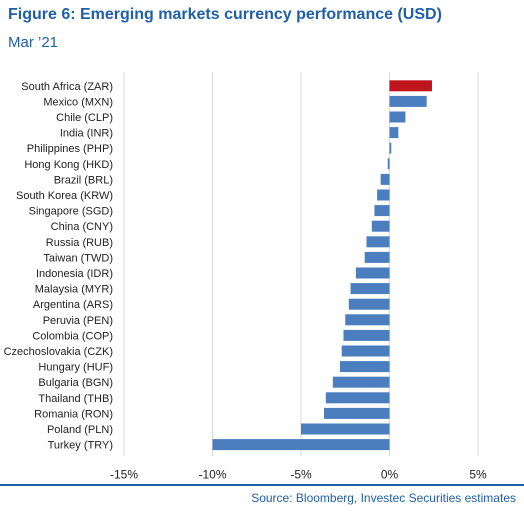 The height and width of the screenshot is (514, 524). Describe the element at coordinates (388, 164) in the screenshot. I see `bar-hong-kong-hkd` at that location.